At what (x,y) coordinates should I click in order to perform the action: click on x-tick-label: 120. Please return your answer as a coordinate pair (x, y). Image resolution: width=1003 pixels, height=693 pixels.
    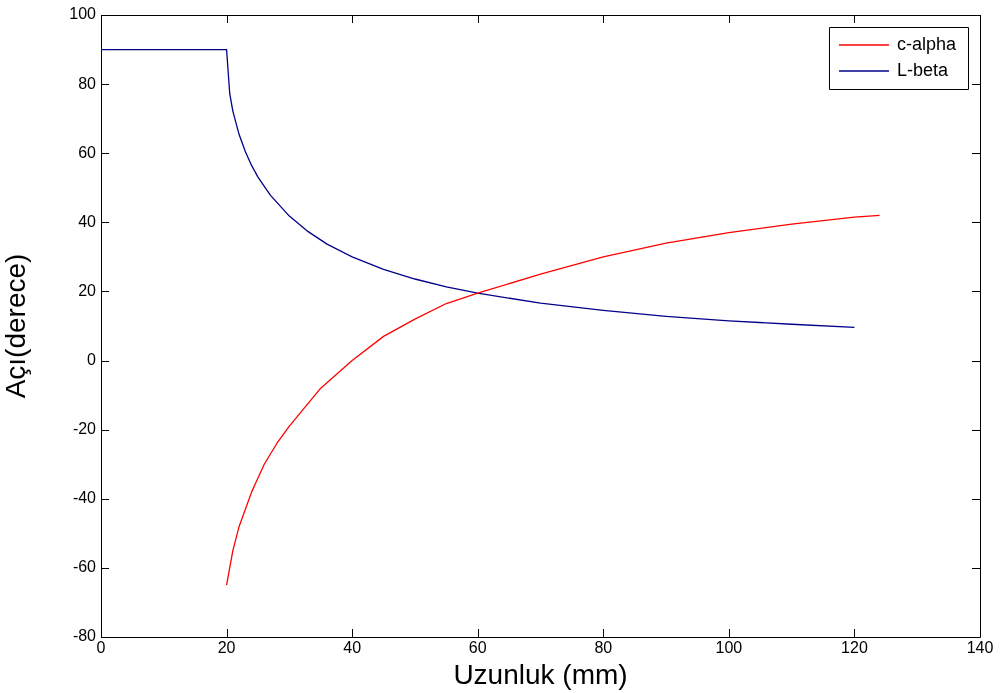
    Looking at the image, I should click on (854, 648).